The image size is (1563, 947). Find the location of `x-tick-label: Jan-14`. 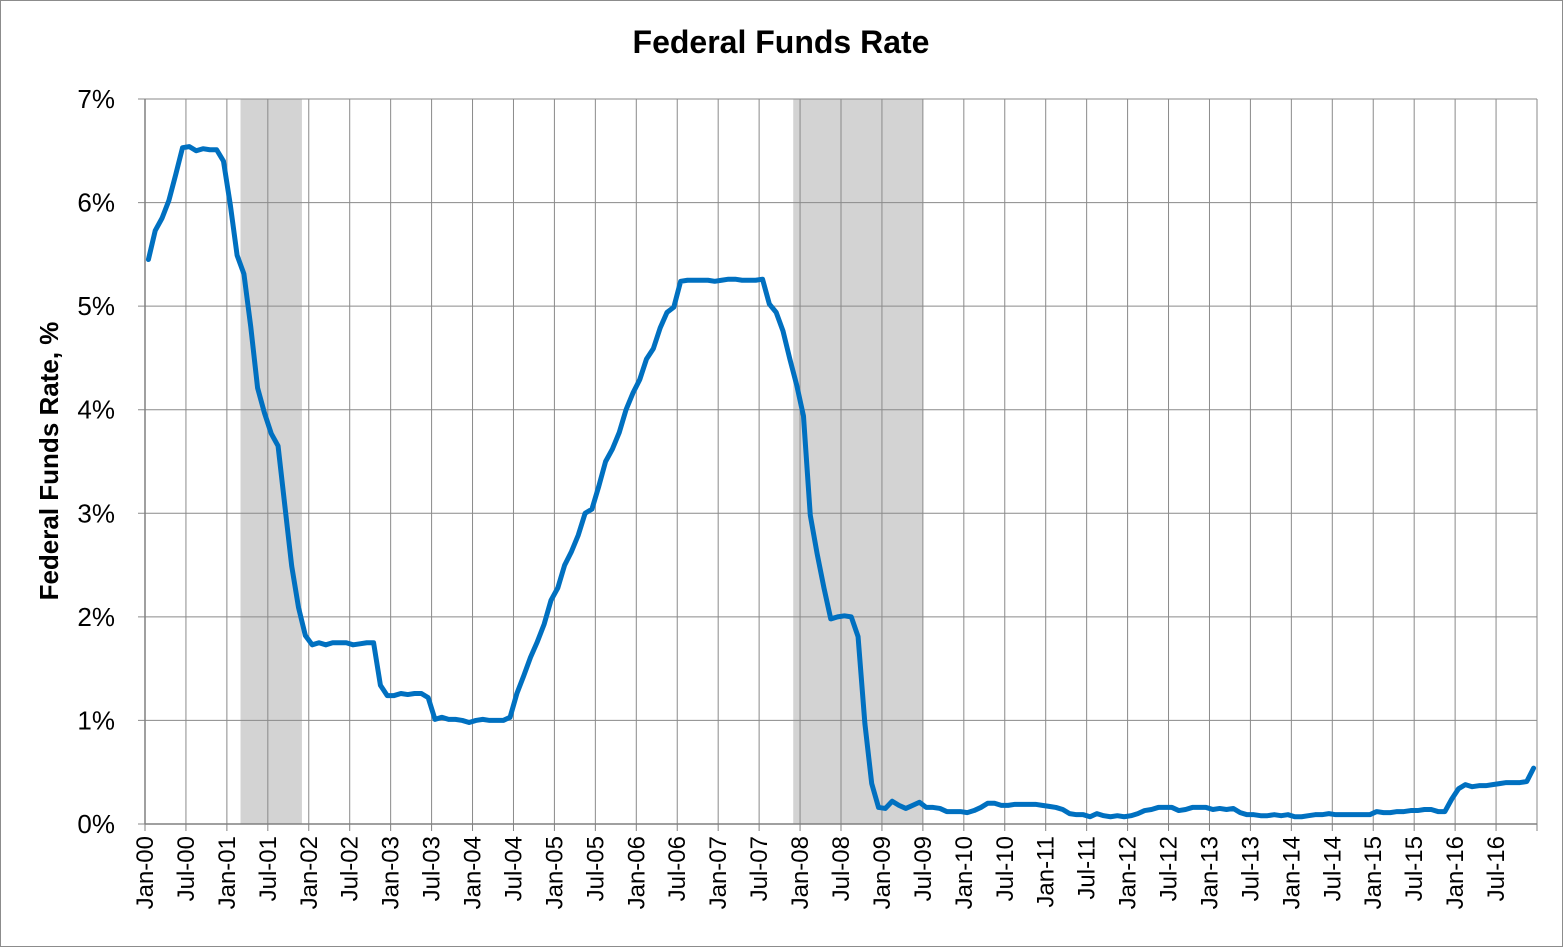

x-tick-label: Jan-14 is located at coordinates (1291, 872).